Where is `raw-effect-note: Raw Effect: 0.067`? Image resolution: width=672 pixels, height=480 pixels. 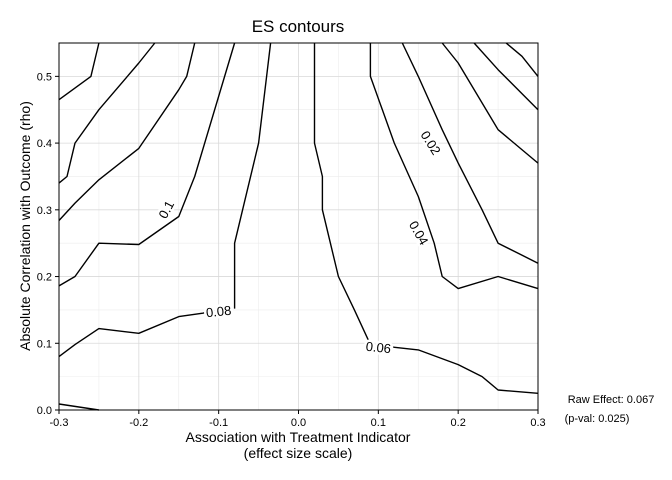 raw-effect-note: Raw Effect: 0.067 is located at coordinates (611, 400).